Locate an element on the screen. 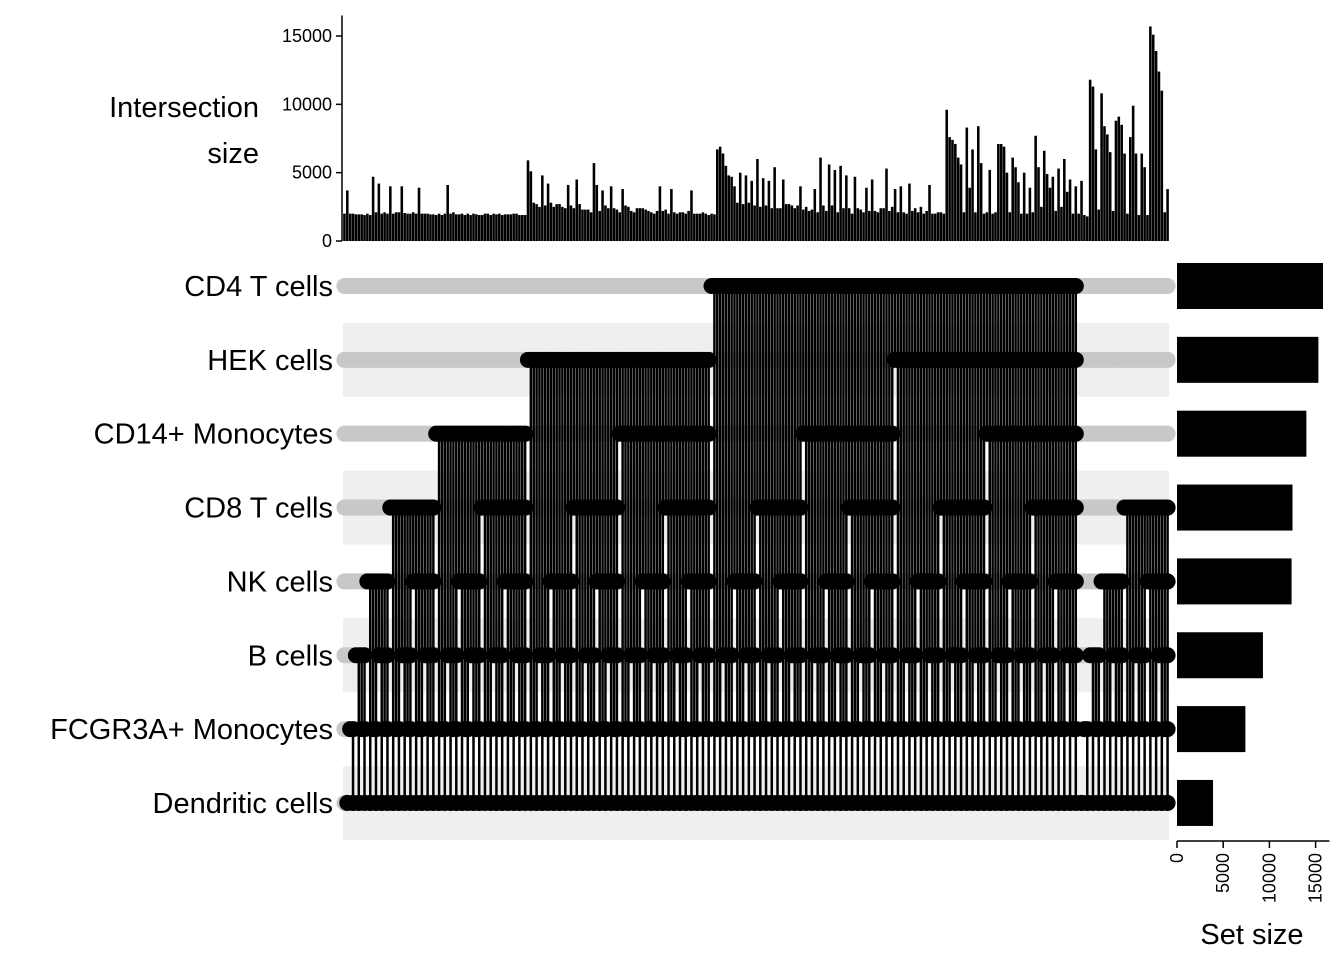 The height and width of the screenshot is (960, 1344). x-tick-label: 10000 is located at coordinates (1269, 878).